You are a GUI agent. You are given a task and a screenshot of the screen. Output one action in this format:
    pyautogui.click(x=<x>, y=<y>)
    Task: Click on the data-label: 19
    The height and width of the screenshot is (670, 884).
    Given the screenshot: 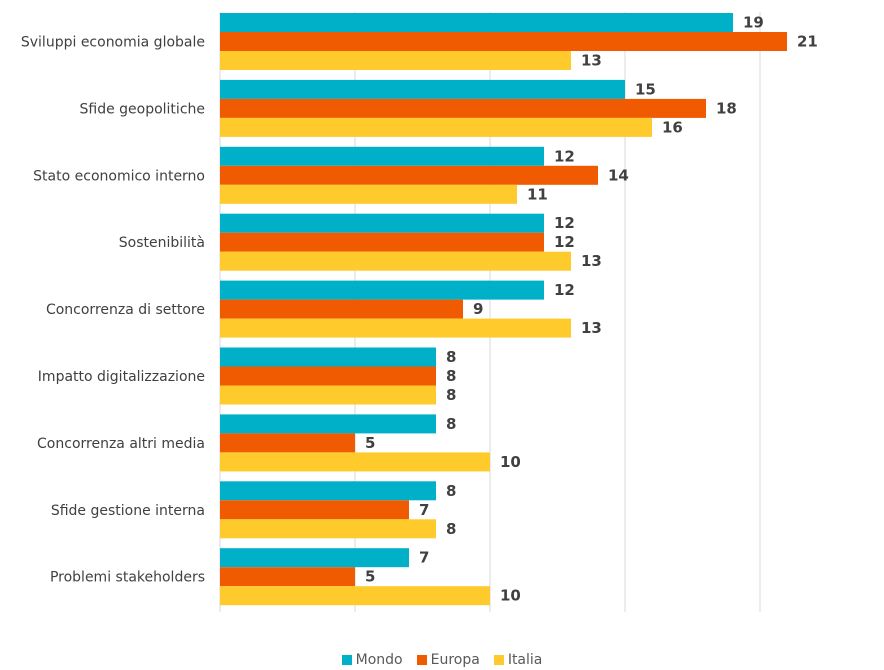 What is the action you would take?
    pyautogui.click(x=753, y=23)
    